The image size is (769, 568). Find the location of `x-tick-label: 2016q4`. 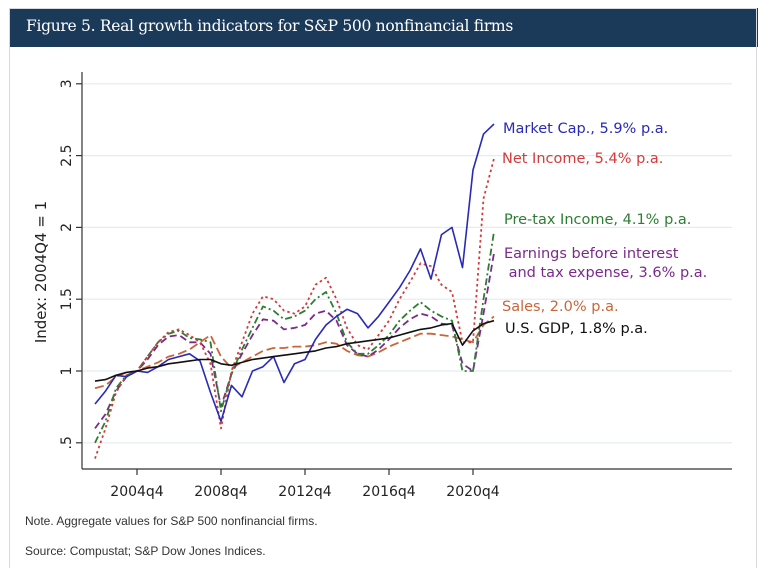

x-tick-label: 2016q4 is located at coordinates (389, 492).